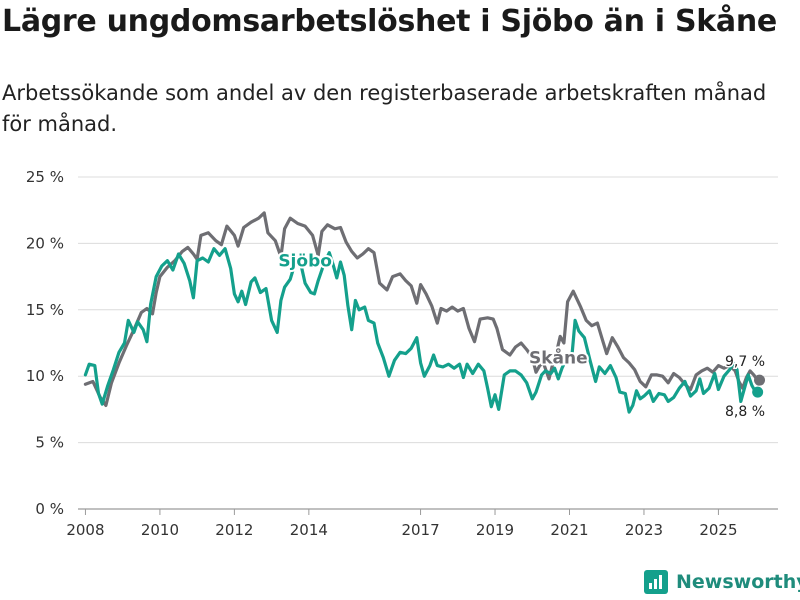 This screenshot has width=800, height=600. I want to click on end-point-skne, so click(760, 380).